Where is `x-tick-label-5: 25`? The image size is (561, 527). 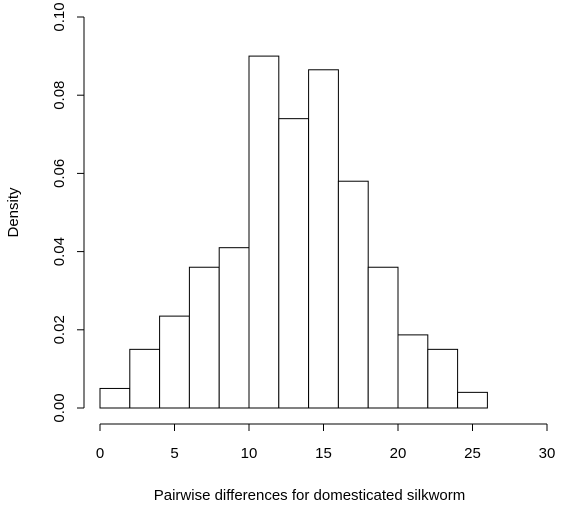
x-tick-label-5: 25 is located at coordinates (472, 453).